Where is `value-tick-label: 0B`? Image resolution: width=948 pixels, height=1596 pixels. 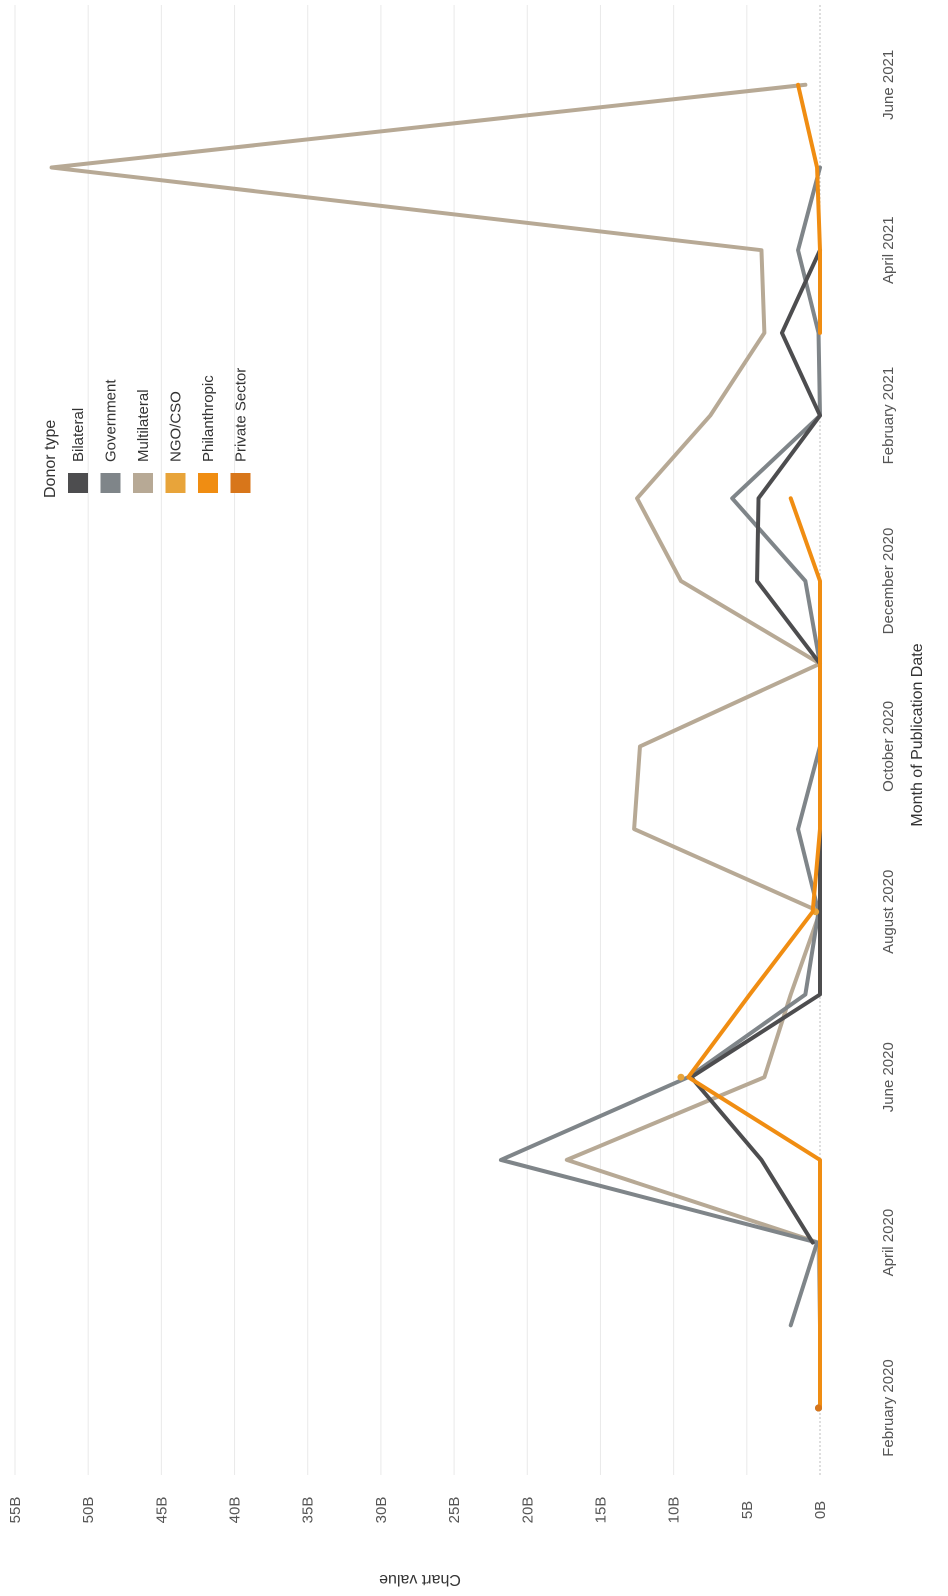
value-tick-label: 0B is located at coordinates (820, 1510).